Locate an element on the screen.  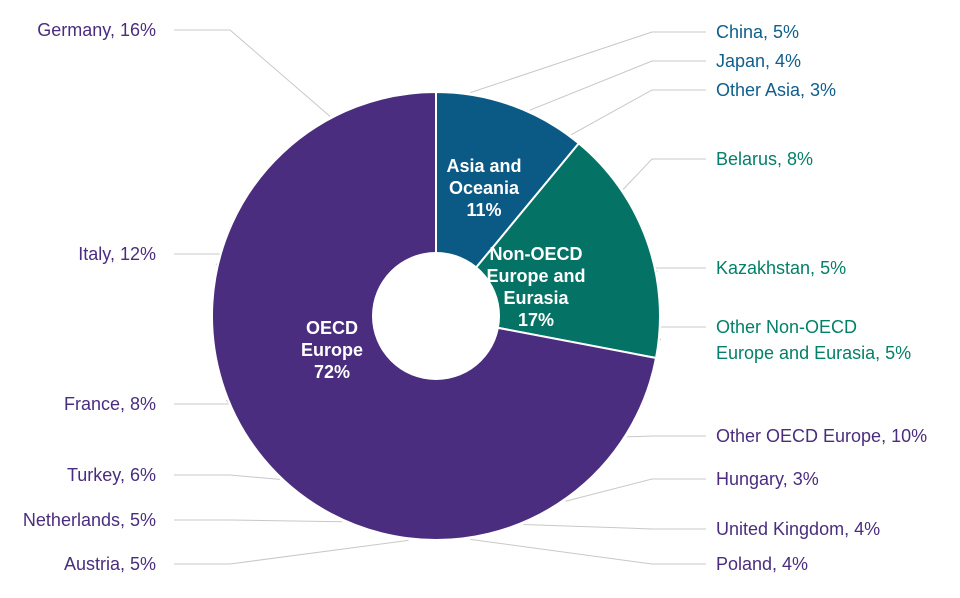
outer-label-other-oecd-europe: Other OECD Europe, 10% is located at coordinates (821, 436).